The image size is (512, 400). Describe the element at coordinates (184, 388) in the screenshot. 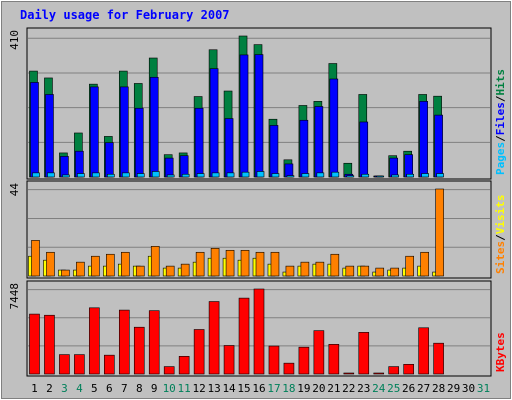

I see `x-tick-day-11: 11` at that location.